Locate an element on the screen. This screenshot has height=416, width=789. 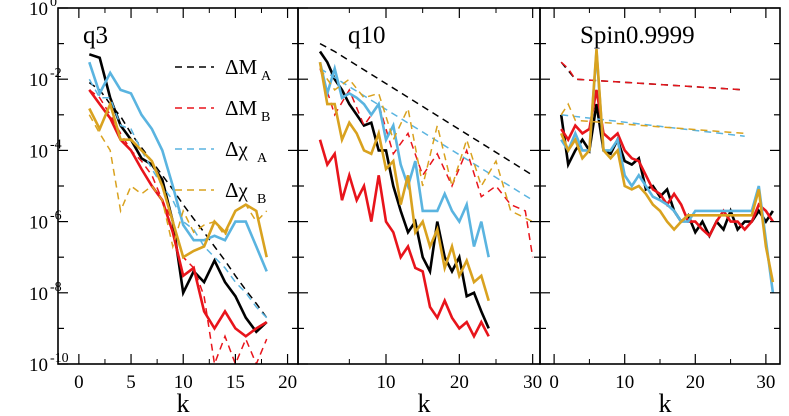
series-line-dchi-b-solid is located at coordinates (404, 181).